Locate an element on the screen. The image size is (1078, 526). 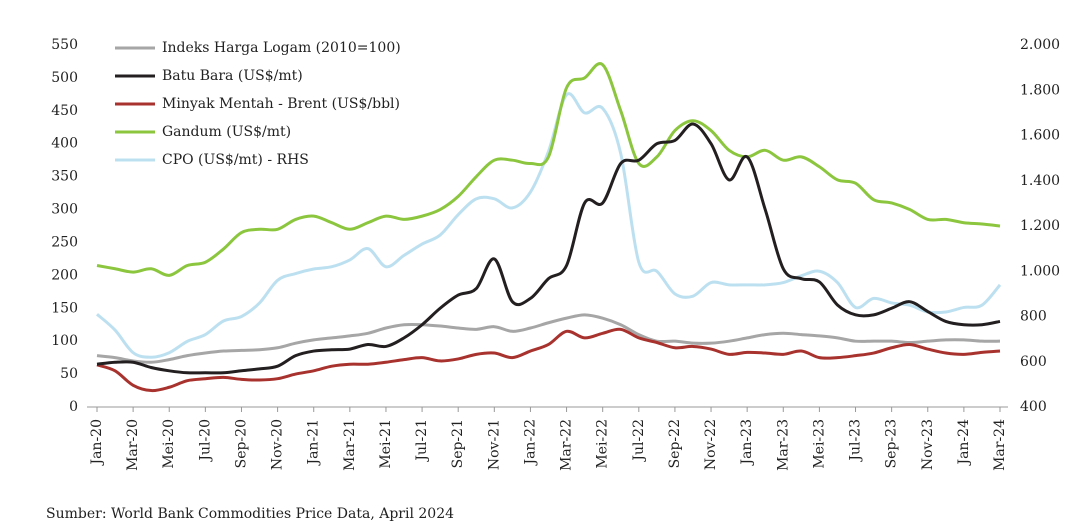
x-tick-label: Jan-23 is located at coordinates (747, 443).